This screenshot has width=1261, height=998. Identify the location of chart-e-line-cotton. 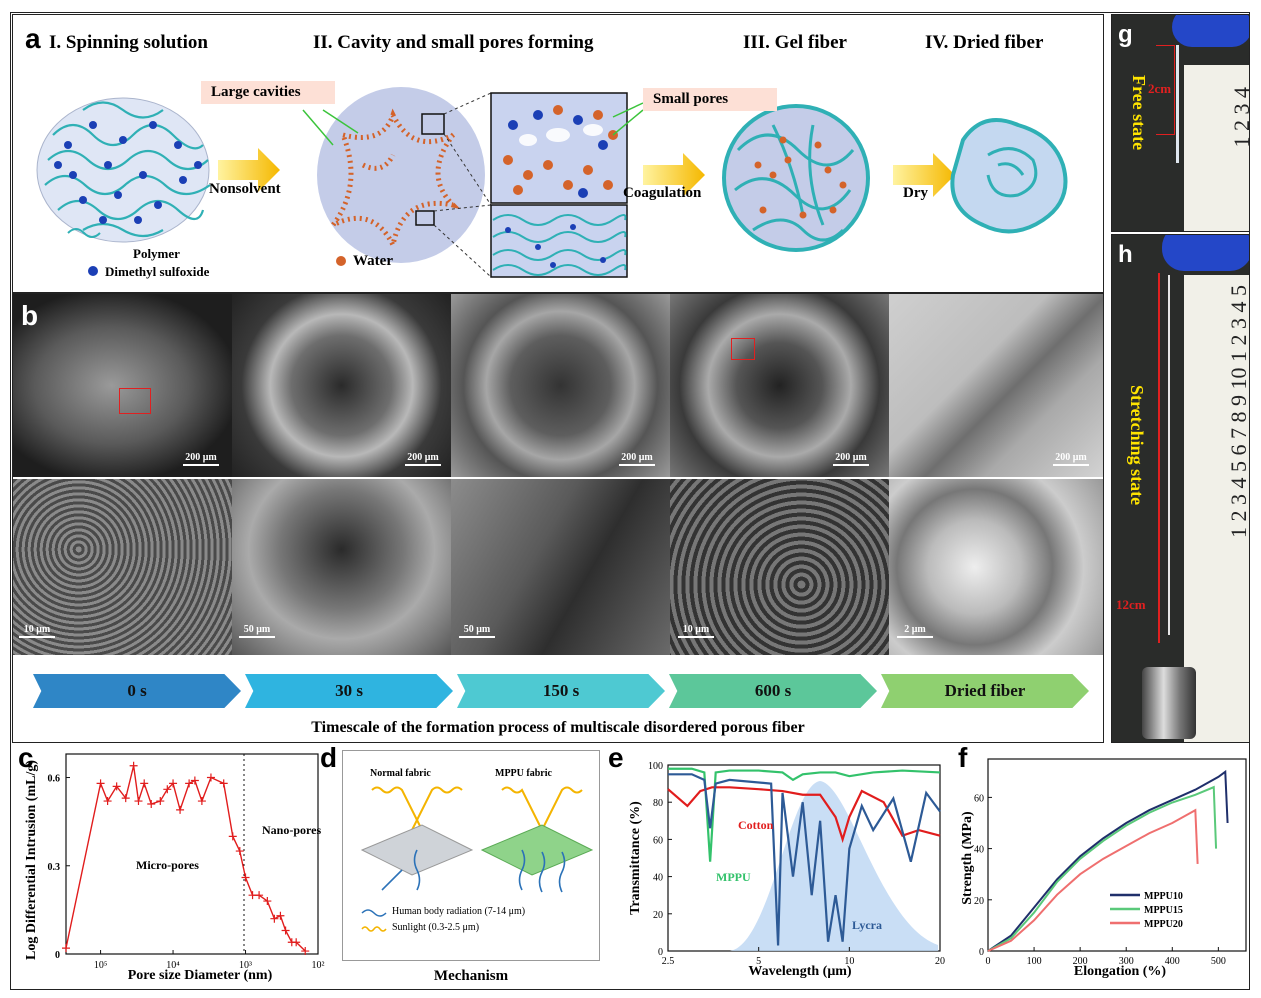
(804, 815).